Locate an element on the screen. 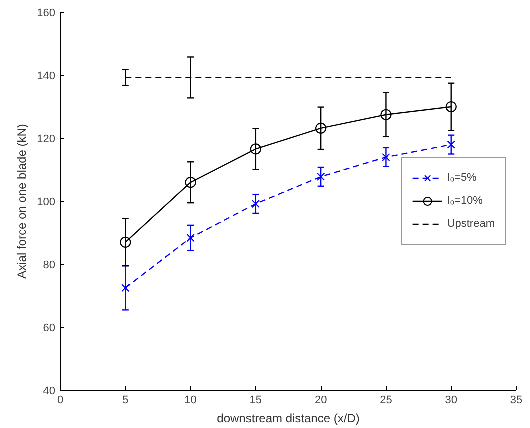  x-tick-label: 0 is located at coordinates (60, 400).